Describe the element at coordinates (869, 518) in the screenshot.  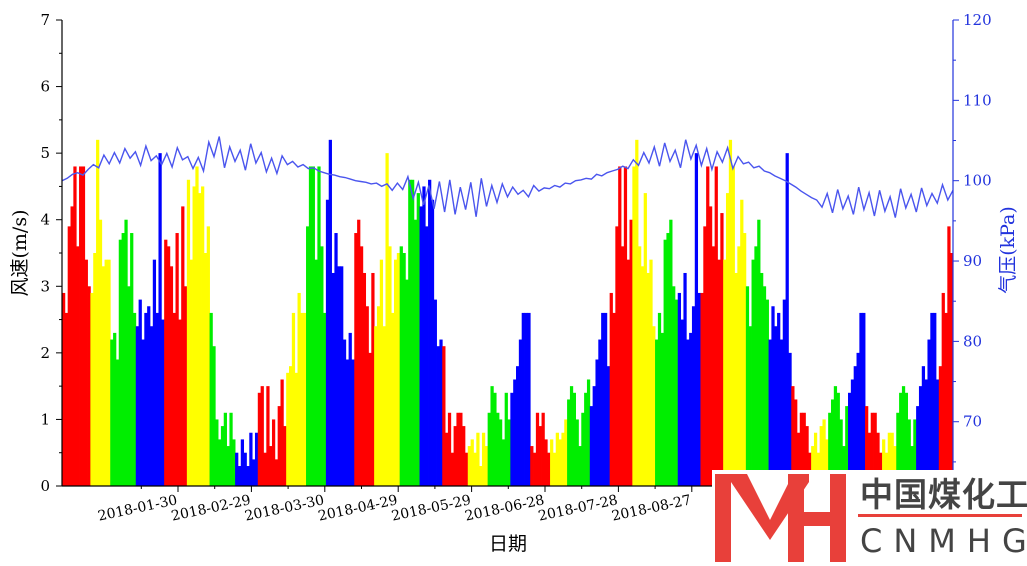
I see `watermark: 中国煤化工 CNMHG` at that location.